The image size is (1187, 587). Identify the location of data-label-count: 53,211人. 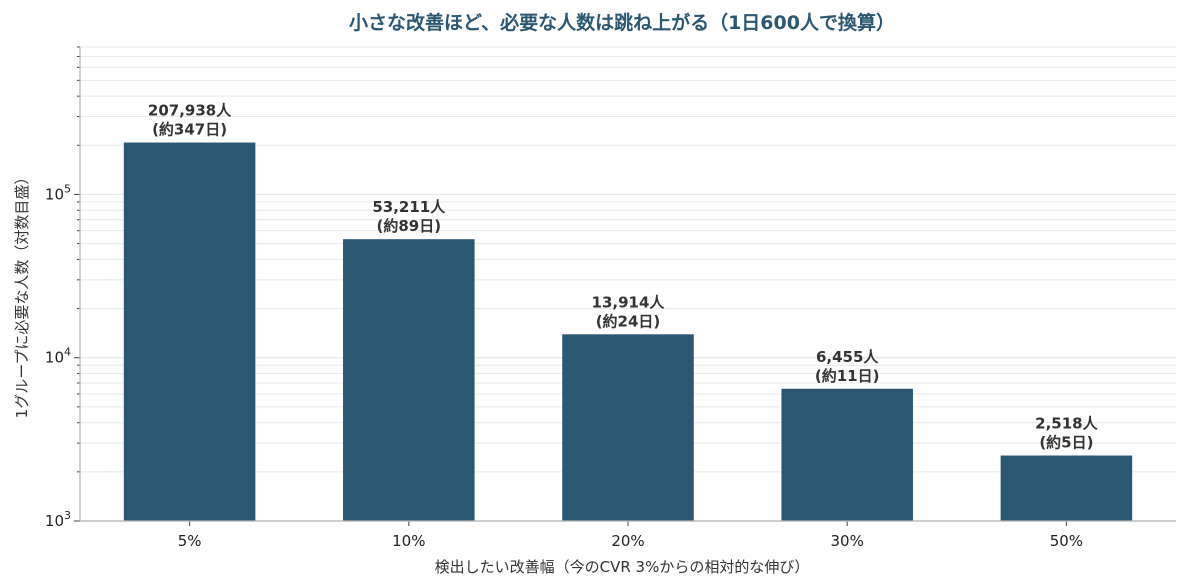
(409, 207).